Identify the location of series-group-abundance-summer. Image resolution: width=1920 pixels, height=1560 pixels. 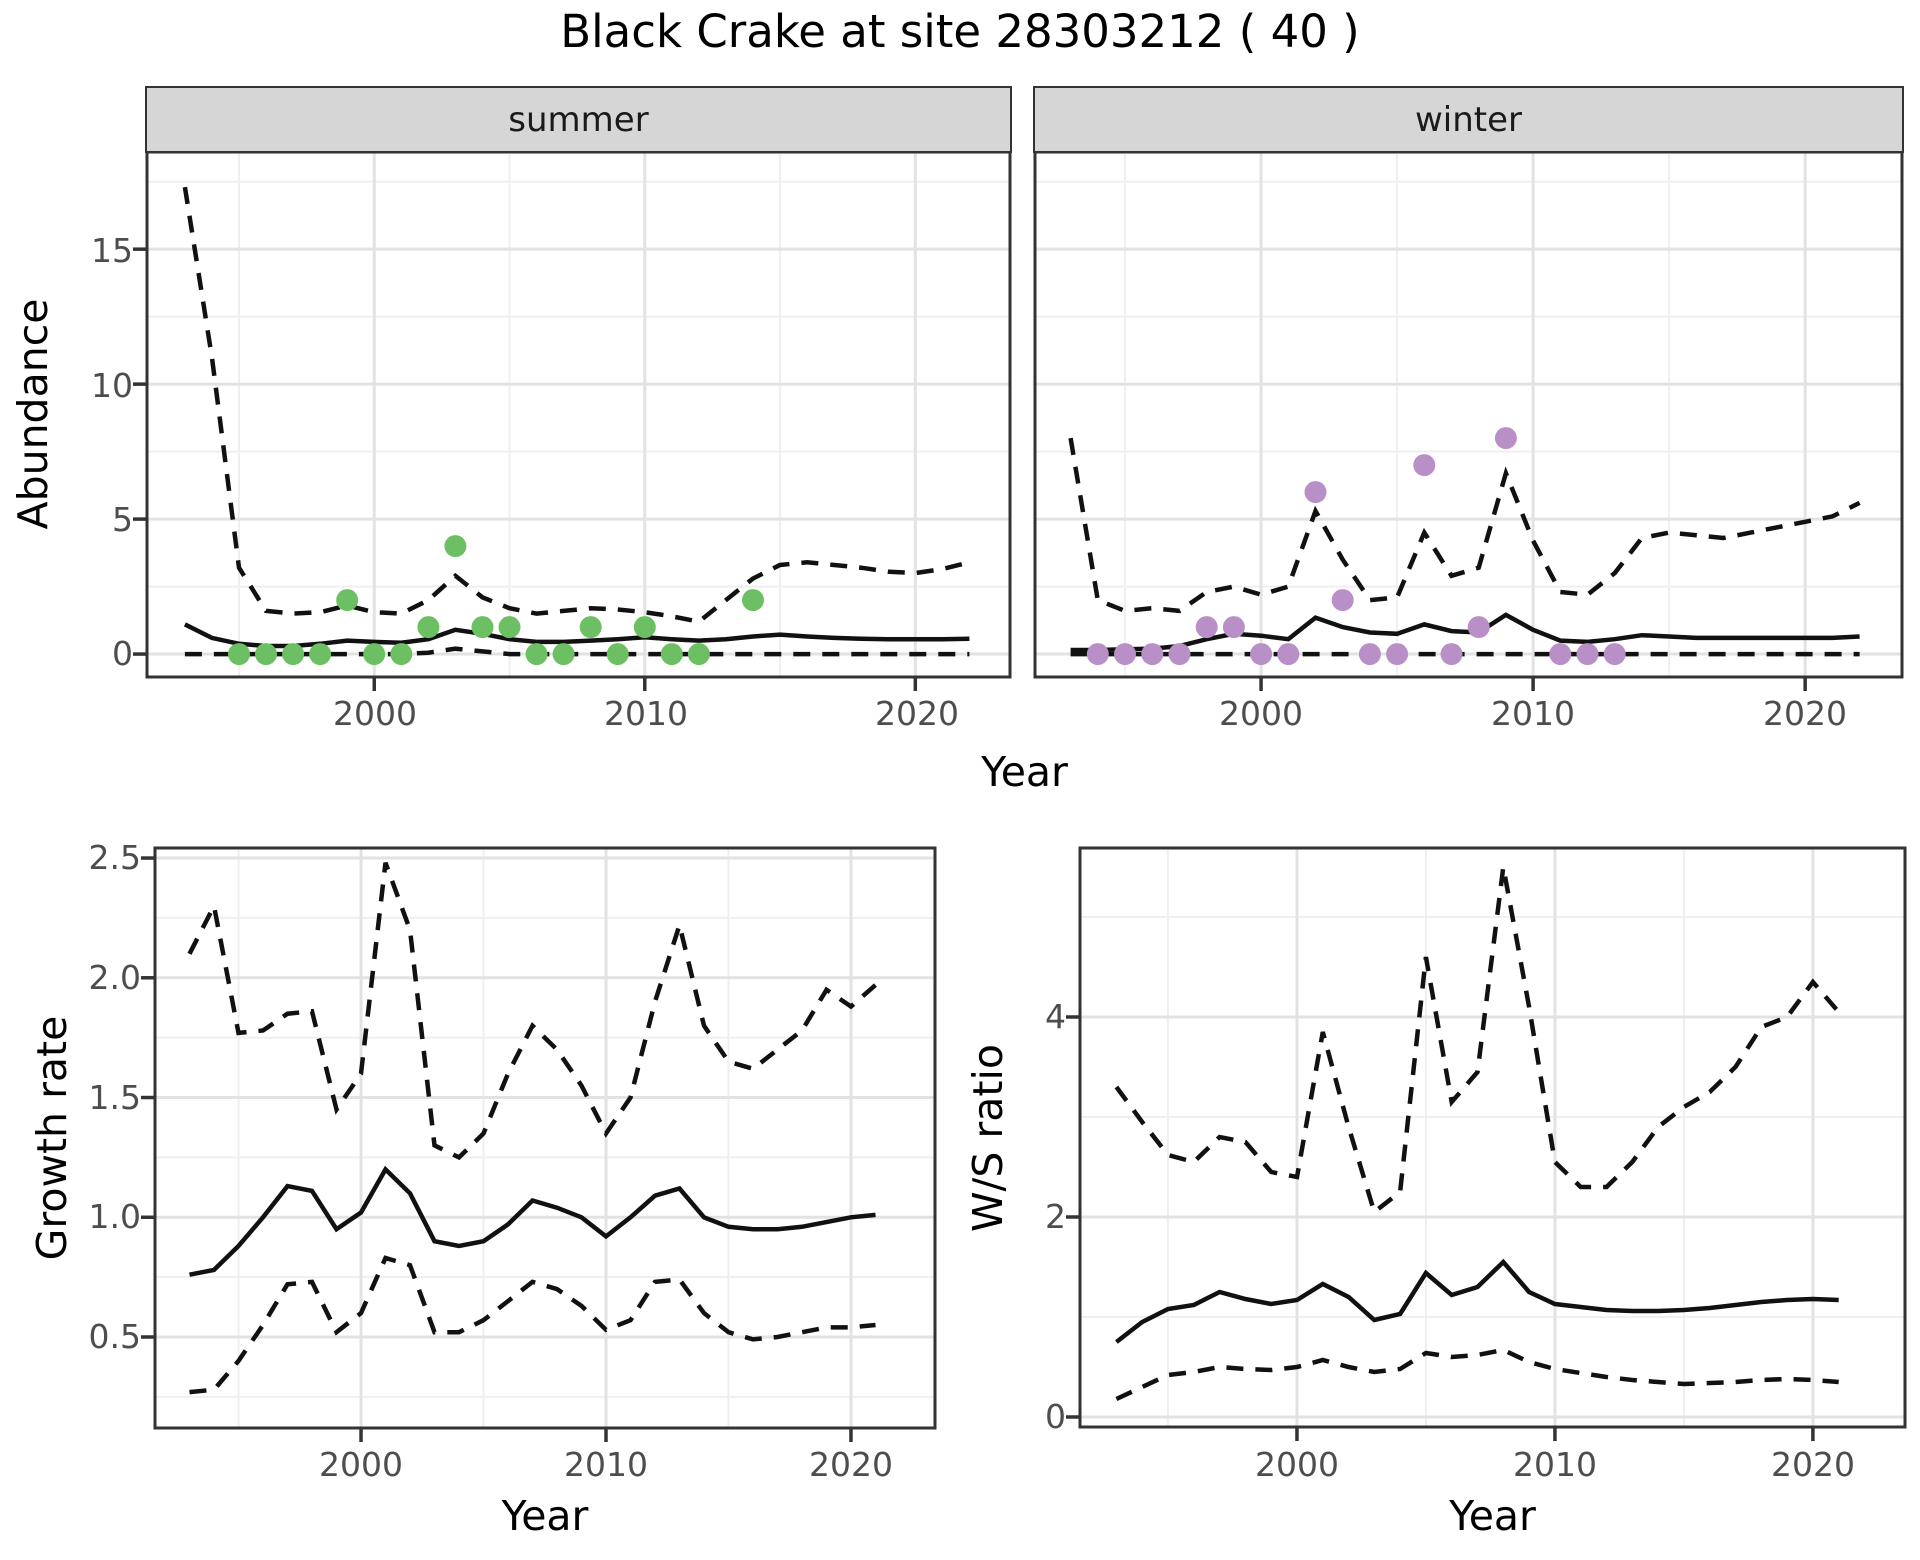
(576, 426).